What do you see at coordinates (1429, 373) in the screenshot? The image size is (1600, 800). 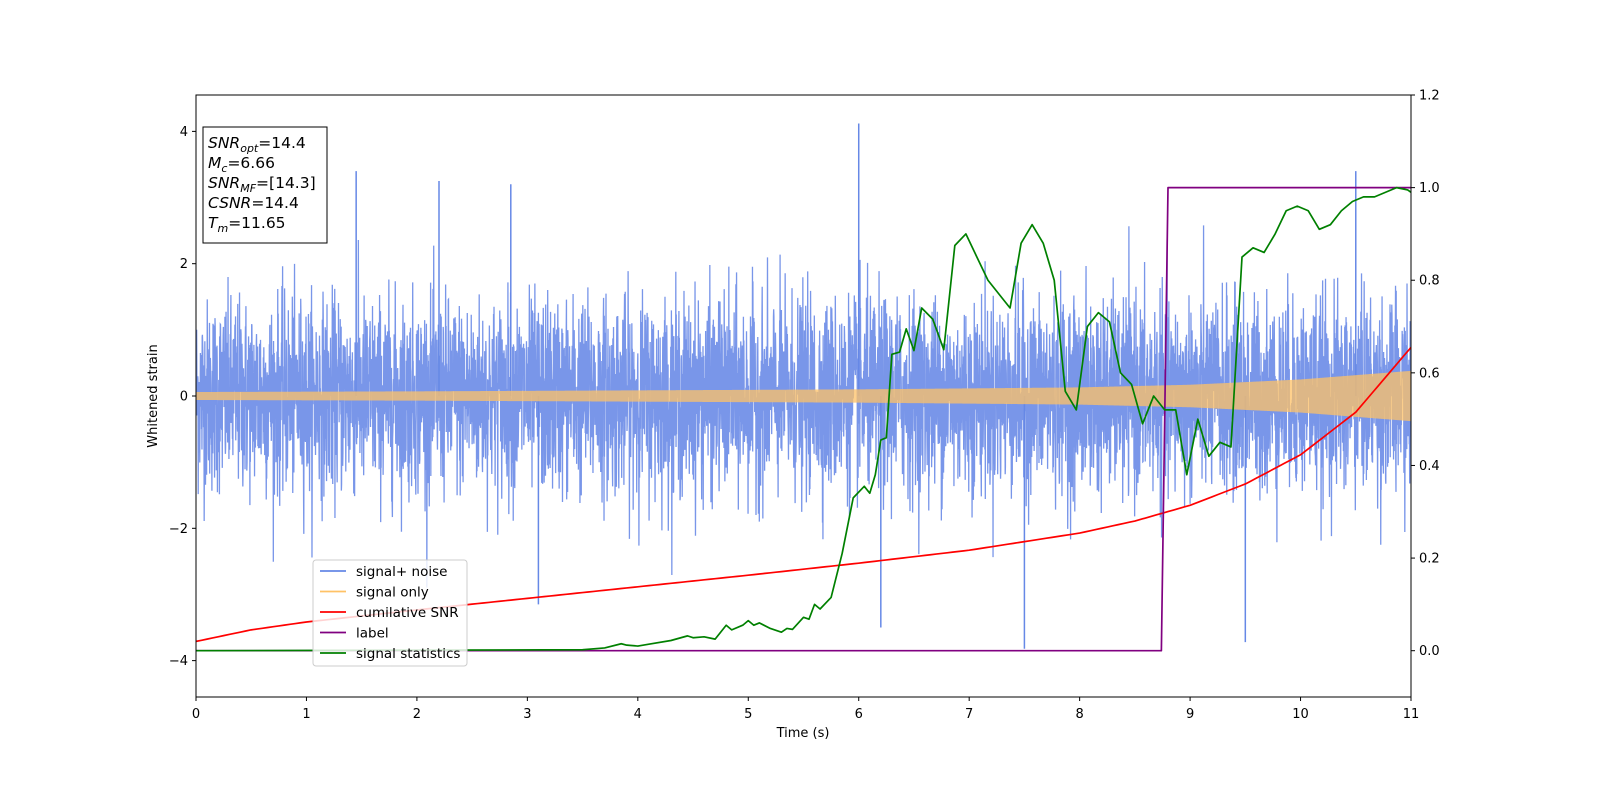 I see `y2-tick-label: 0.6` at bounding box center [1429, 373].